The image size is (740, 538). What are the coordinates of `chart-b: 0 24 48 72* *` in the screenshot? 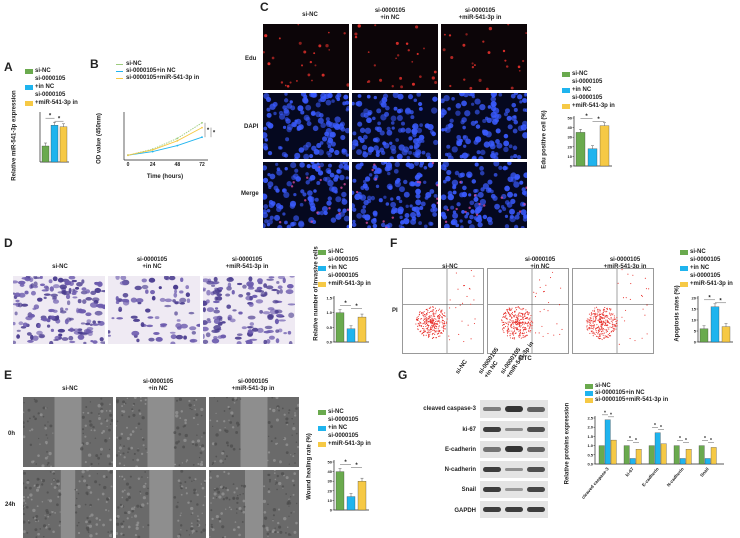 It's located at (169, 140).